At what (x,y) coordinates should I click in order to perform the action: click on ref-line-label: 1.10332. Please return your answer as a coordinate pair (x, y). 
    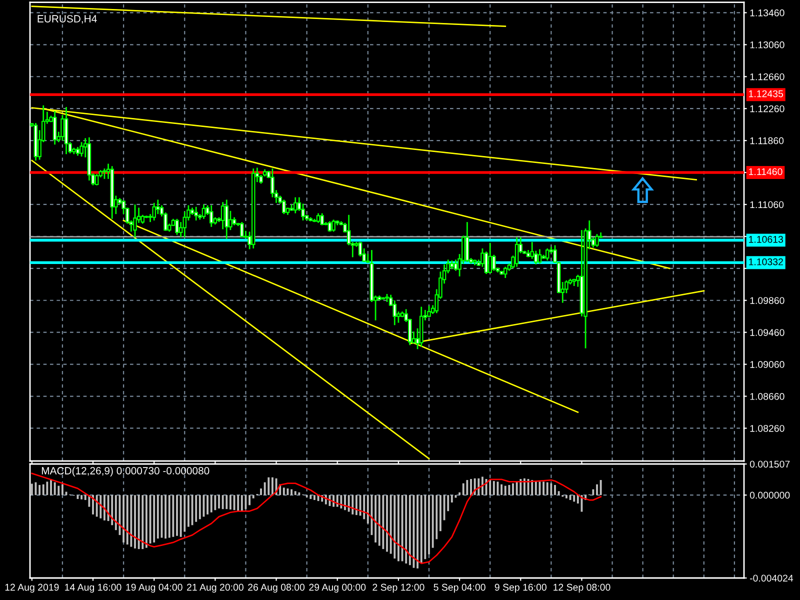
    Looking at the image, I should click on (766, 262).